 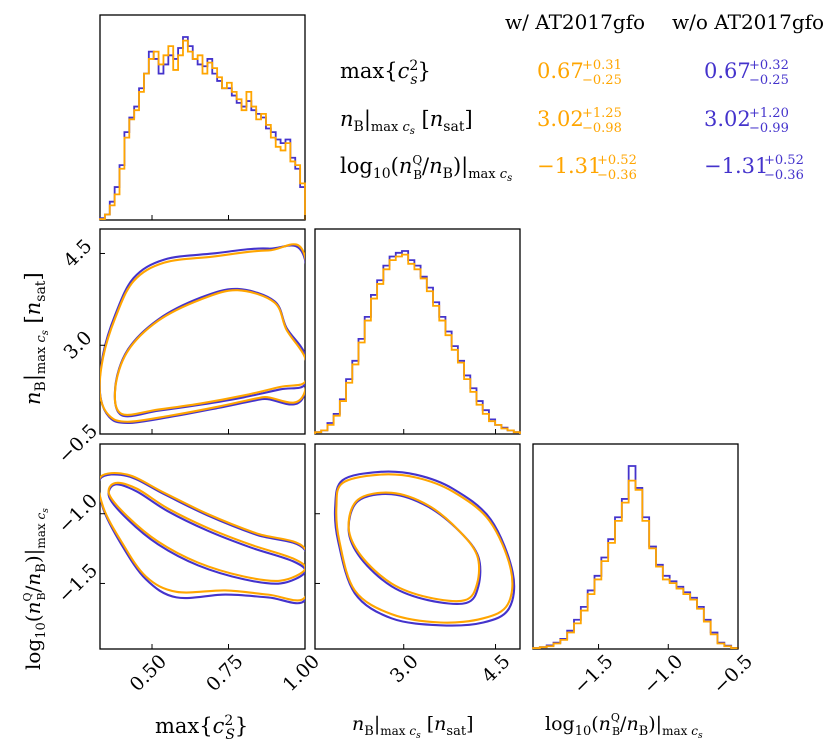 I want to click on legend-with-plus-3: +0.52, so click(x=617, y=160).